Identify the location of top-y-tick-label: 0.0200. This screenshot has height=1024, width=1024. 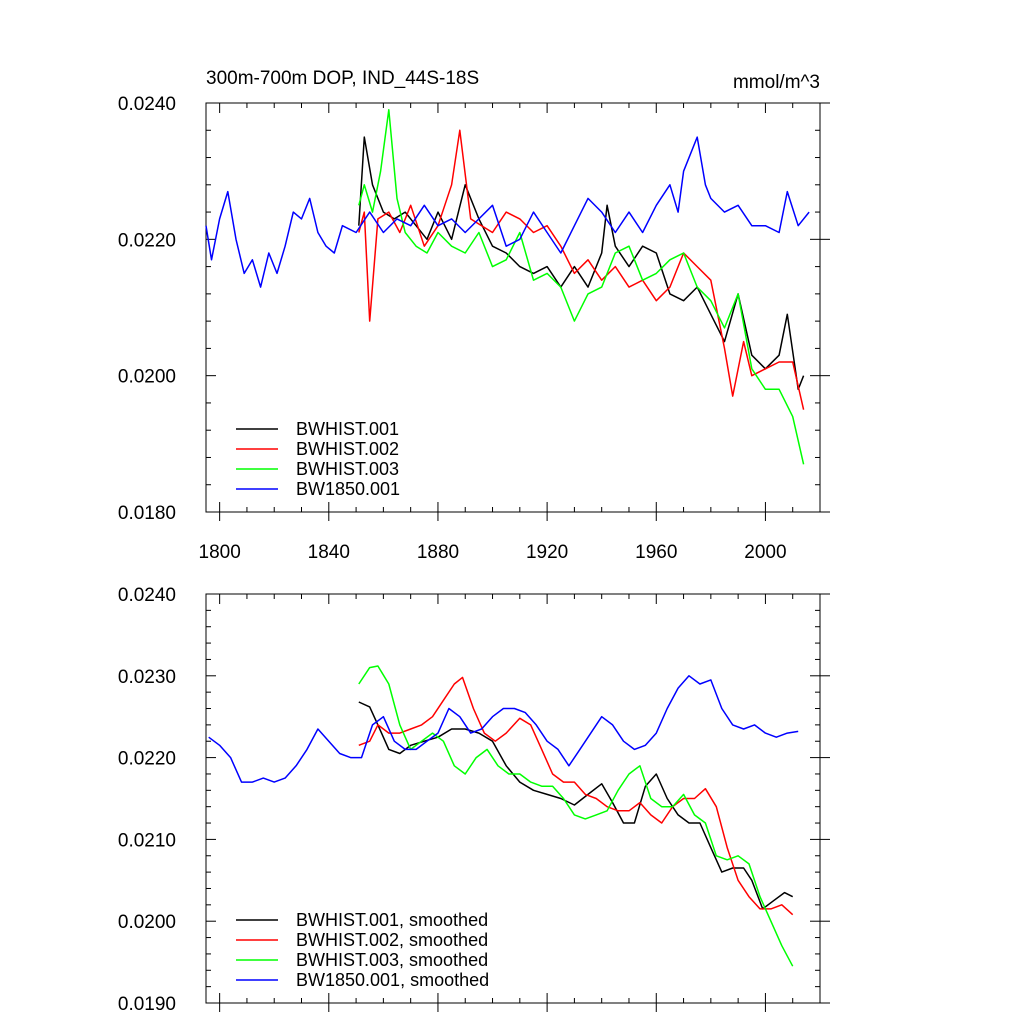
(147, 377).